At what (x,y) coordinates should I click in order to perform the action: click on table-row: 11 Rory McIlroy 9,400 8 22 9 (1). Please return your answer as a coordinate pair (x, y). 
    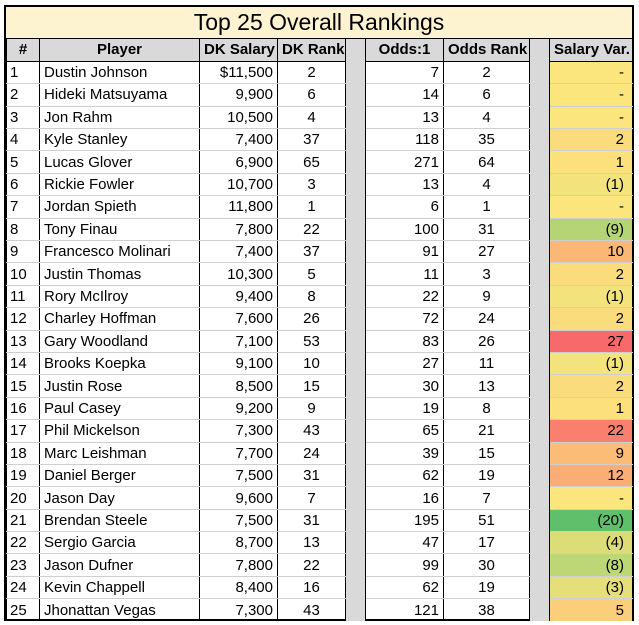
    Looking at the image, I should click on (319, 297).